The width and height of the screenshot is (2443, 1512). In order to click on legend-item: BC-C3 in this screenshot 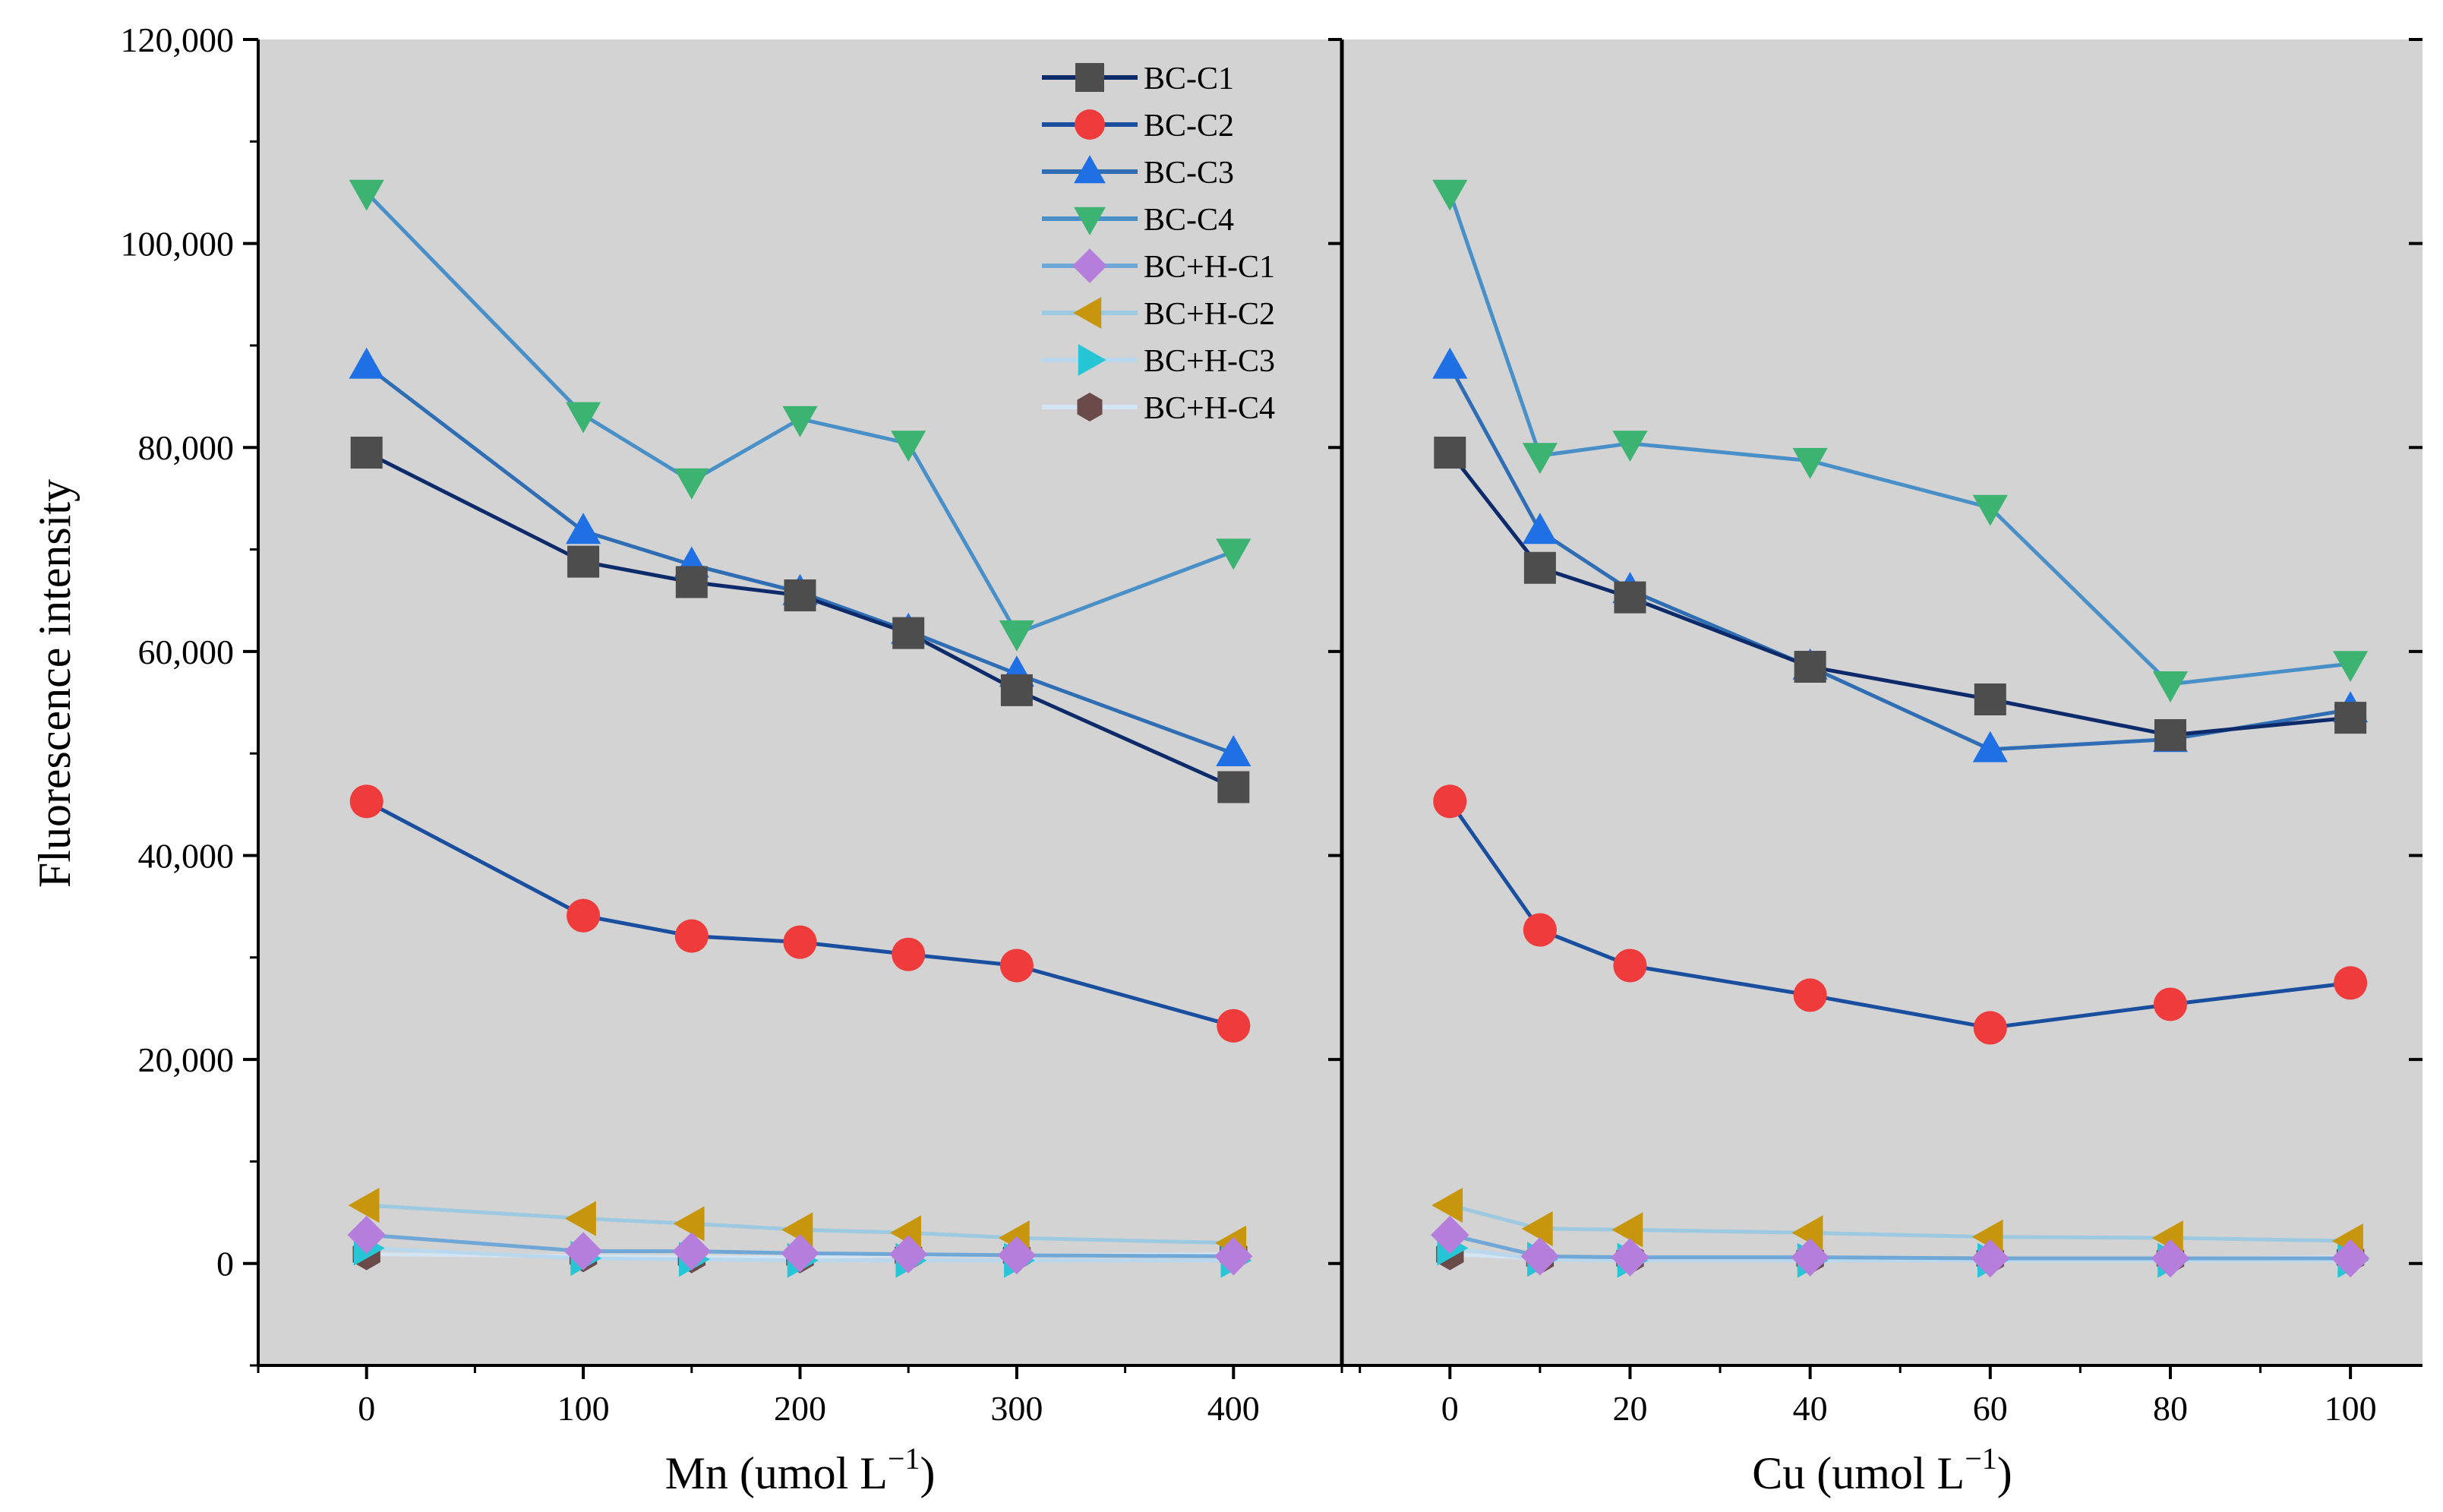, I will do `click(1138, 173)`.